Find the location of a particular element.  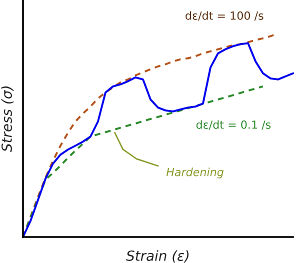

text: dε/dt = 100 /s is located at coordinates (225, 16).